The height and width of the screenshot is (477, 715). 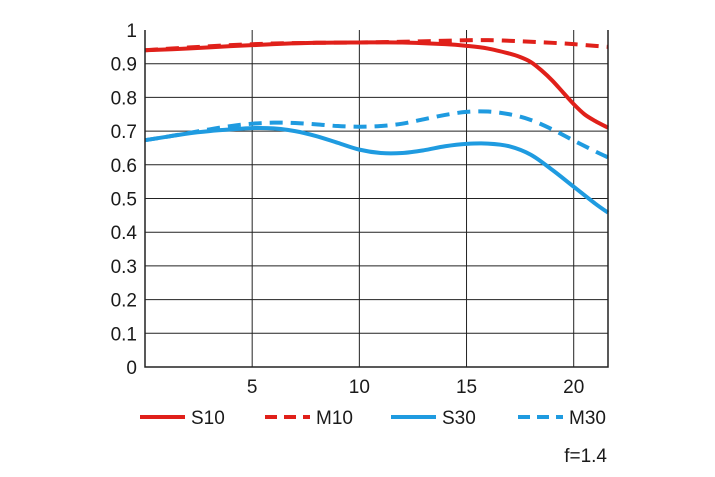 I want to click on legend-label-m10: M10, so click(x=334, y=418).